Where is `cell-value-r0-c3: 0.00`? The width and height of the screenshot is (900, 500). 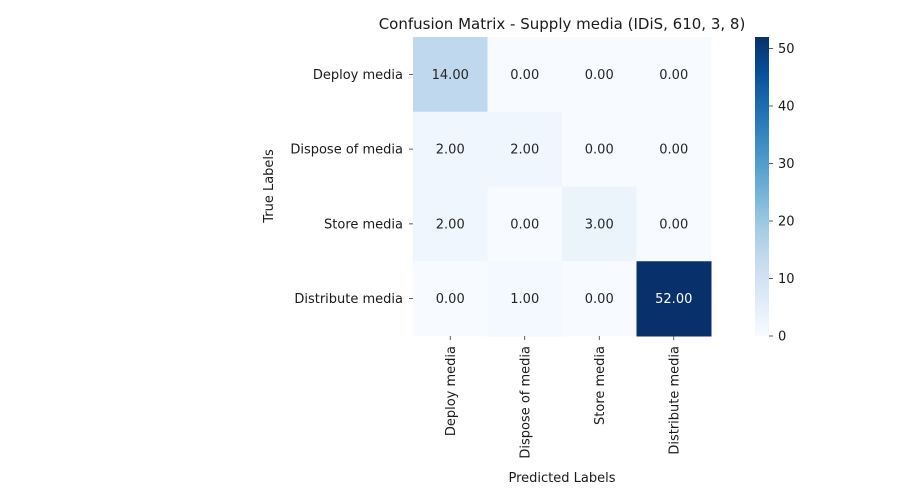 cell-value-r0-c3: 0.00 is located at coordinates (673, 75).